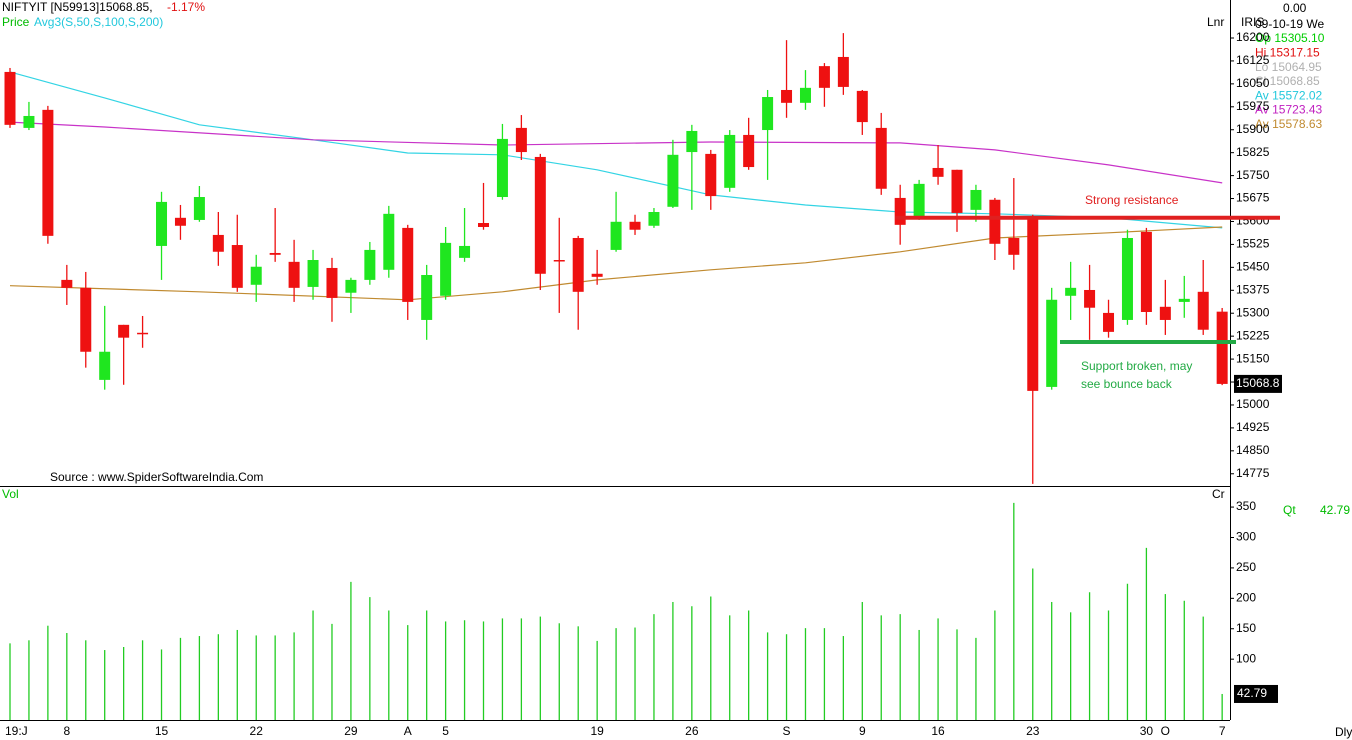  I want to click on x-tick-label: 22, so click(257, 731).